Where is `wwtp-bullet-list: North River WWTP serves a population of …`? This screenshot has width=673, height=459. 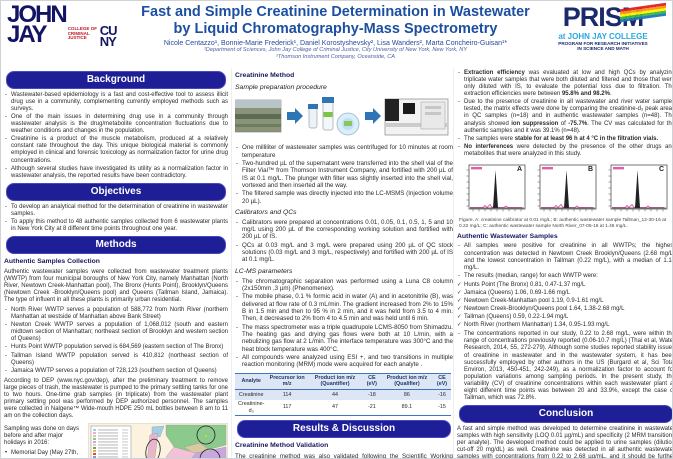
wwtp-bullet-list: North River WWTP serves a population of … is located at coordinates (116, 341).